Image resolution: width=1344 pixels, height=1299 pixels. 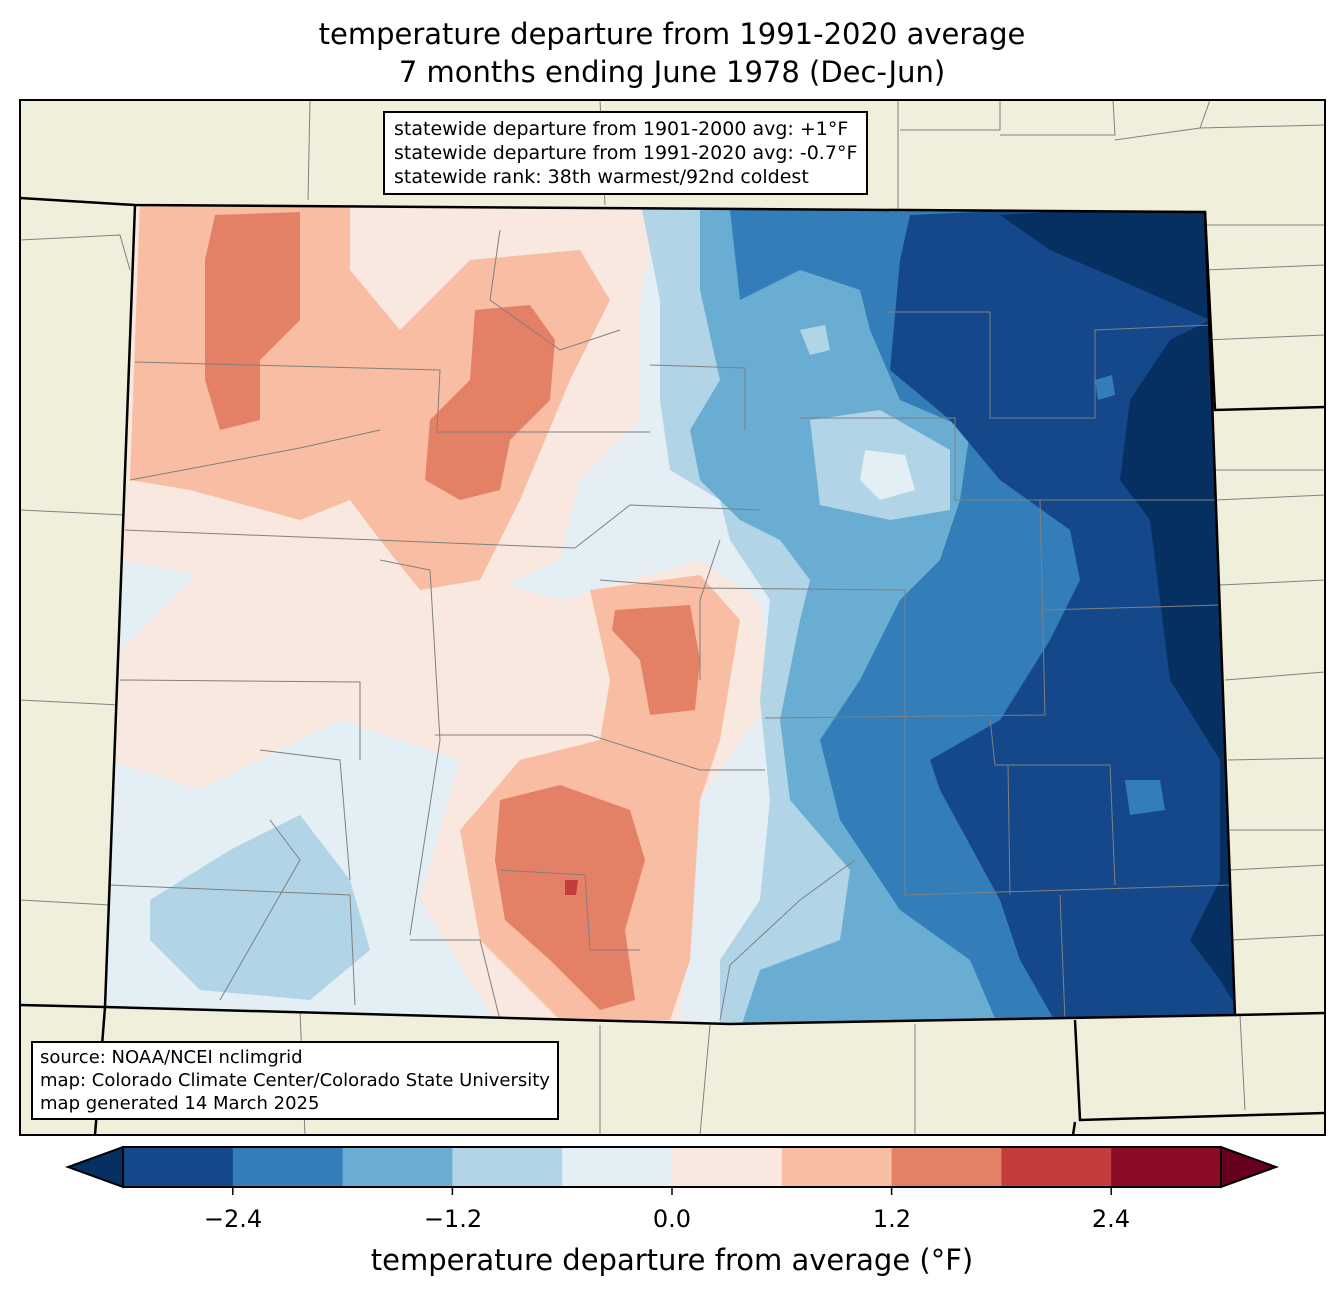 I want to click on colorbar, so click(x=672, y=1170).